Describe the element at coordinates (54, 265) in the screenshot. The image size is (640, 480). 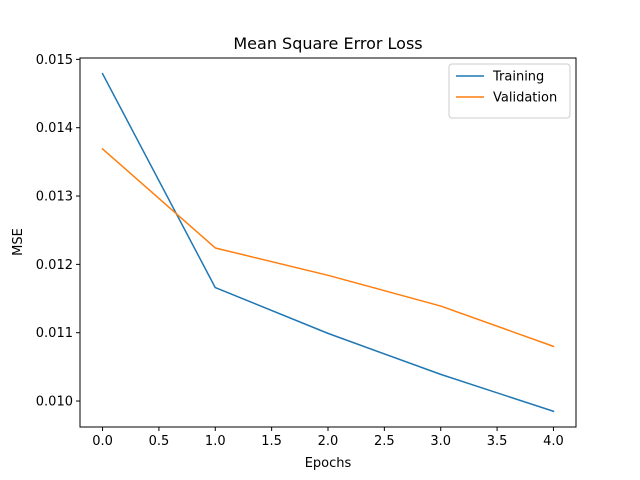
I see `y-tick-label: 0.012` at that location.